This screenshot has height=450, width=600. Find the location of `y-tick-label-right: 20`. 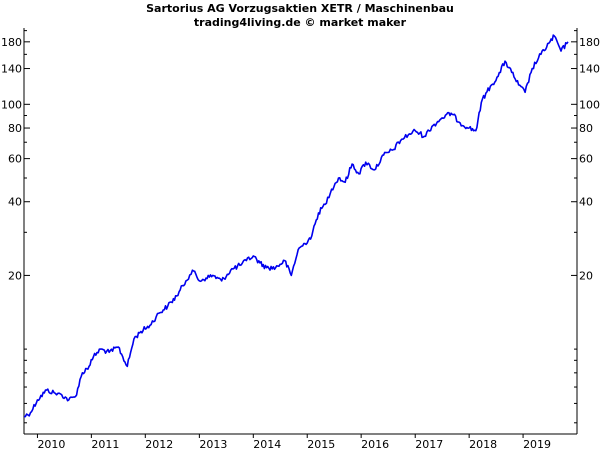

y-tick-label-right: 20 is located at coordinates (586, 275).